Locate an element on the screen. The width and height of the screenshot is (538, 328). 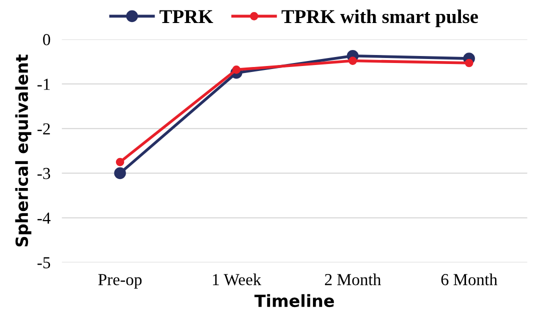
x-tick-label: 6 Month is located at coordinates (469, 280).